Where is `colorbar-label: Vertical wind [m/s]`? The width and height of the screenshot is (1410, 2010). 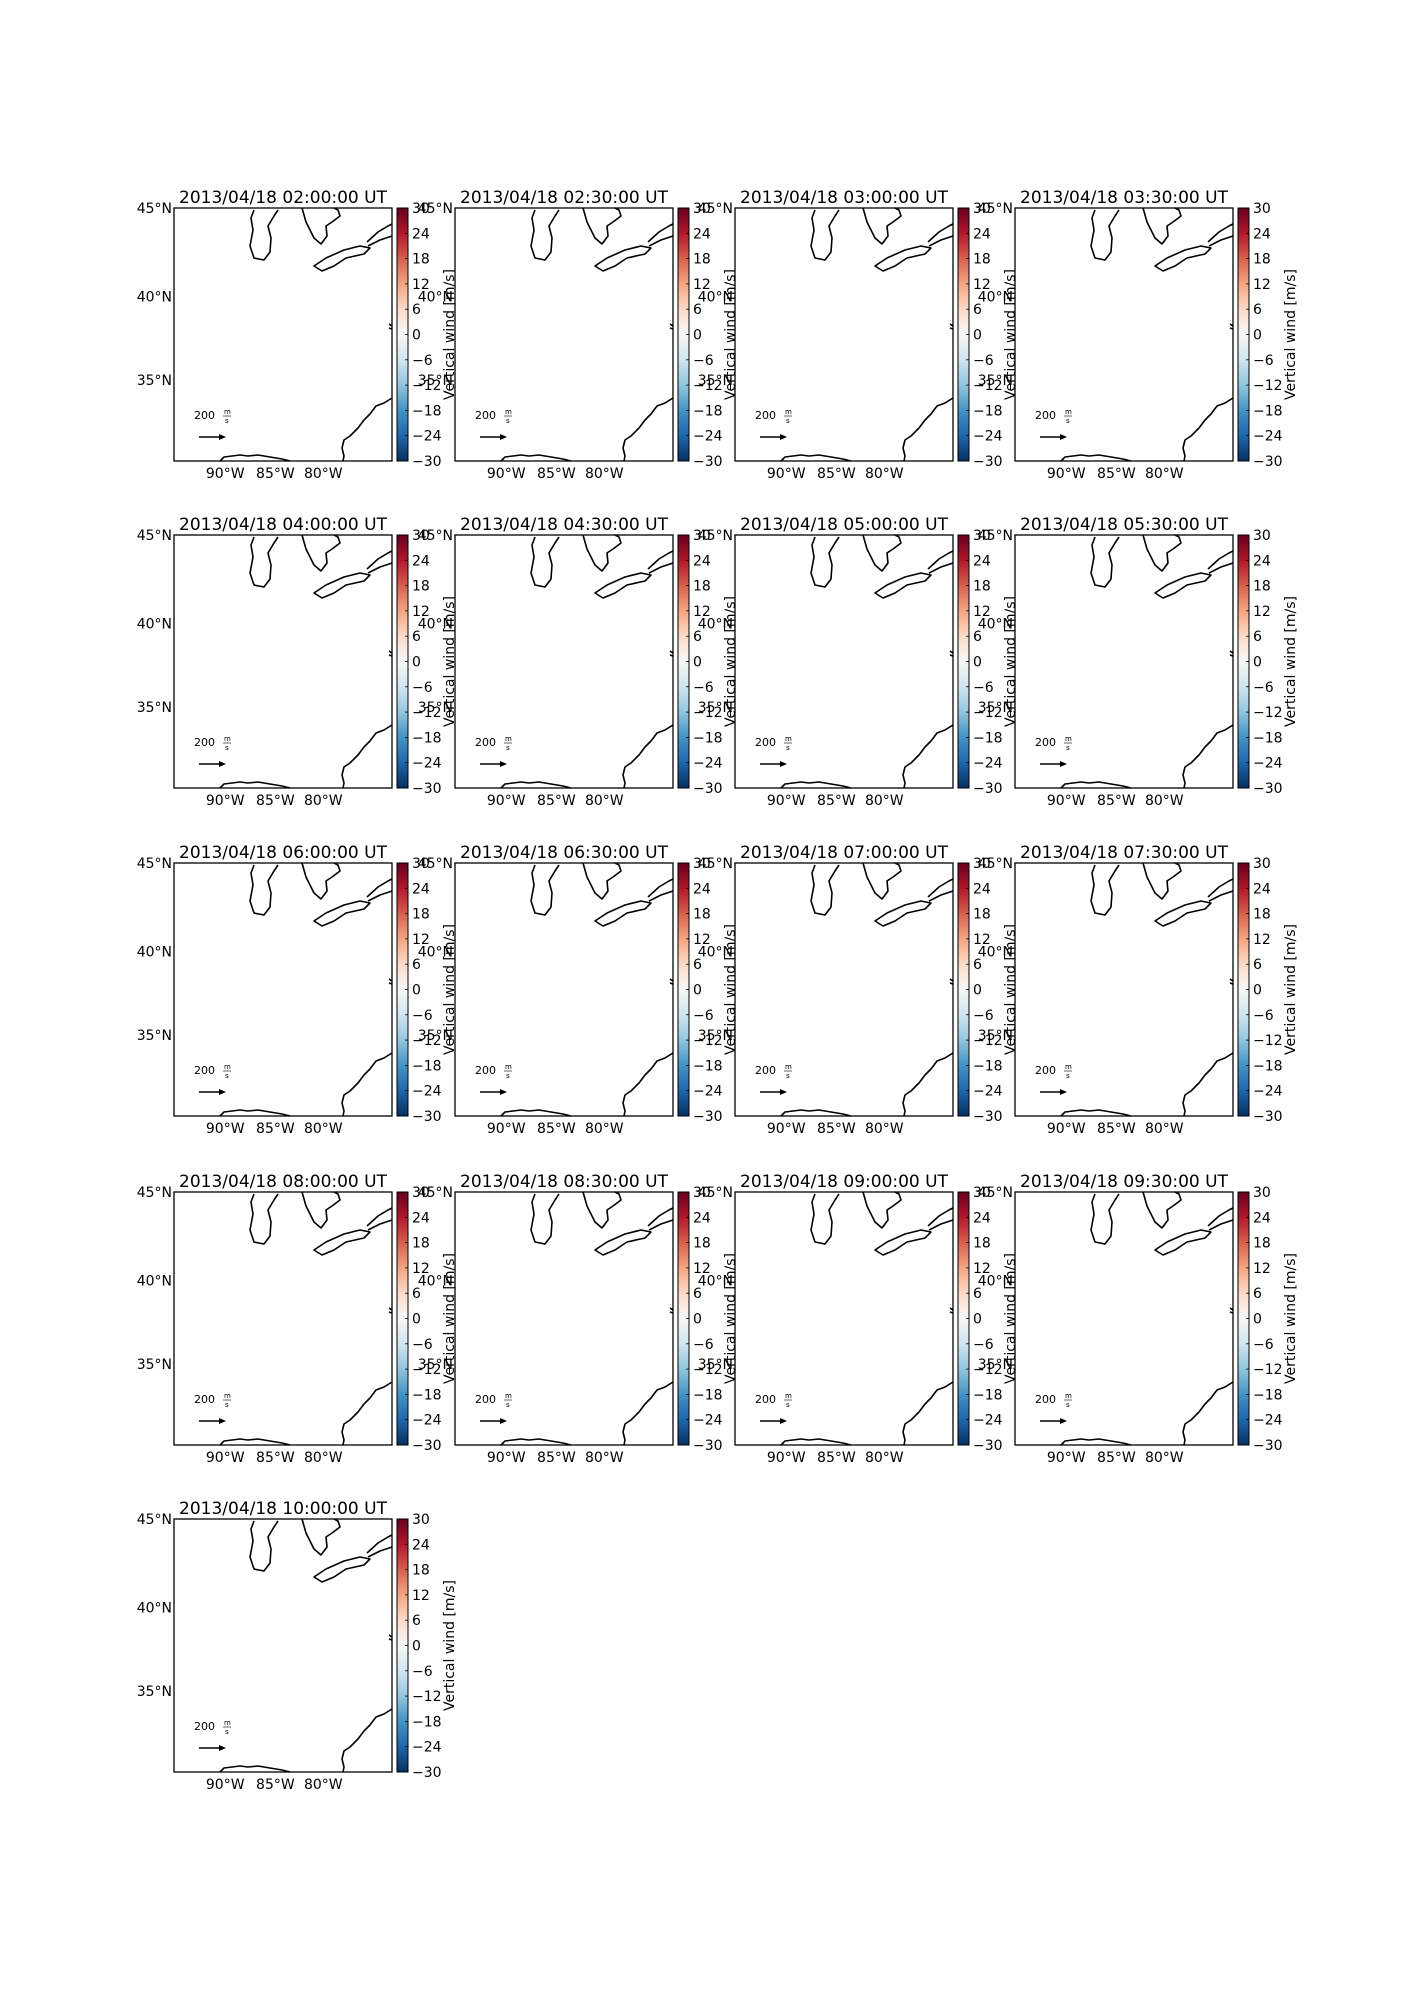
colorbar-label: Vertical wind [m/s] is located at coordinates (450, 989).